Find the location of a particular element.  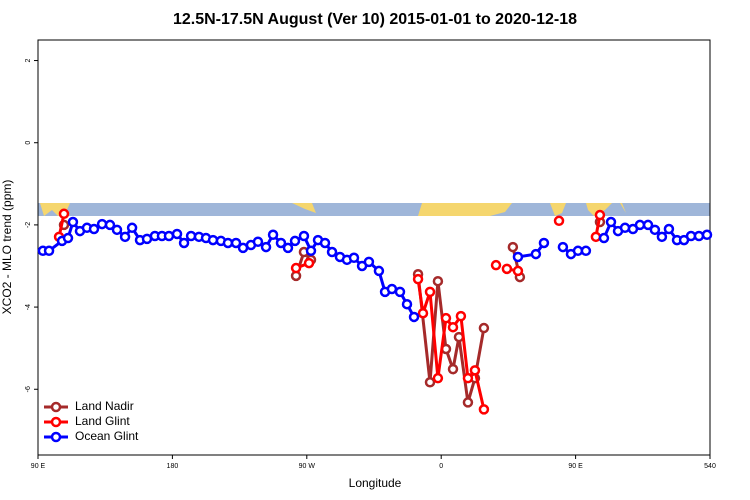

land-mask-strip is located at coordinates (374, 209).